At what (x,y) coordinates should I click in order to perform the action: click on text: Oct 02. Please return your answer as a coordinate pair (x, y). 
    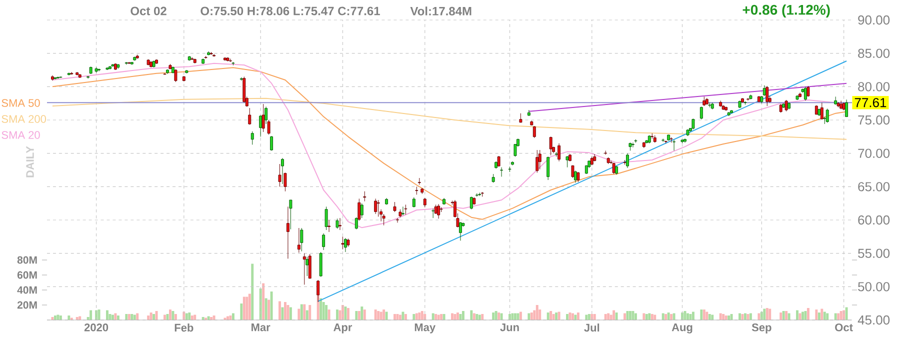
    Looking at the image, I should click on (148, 11).